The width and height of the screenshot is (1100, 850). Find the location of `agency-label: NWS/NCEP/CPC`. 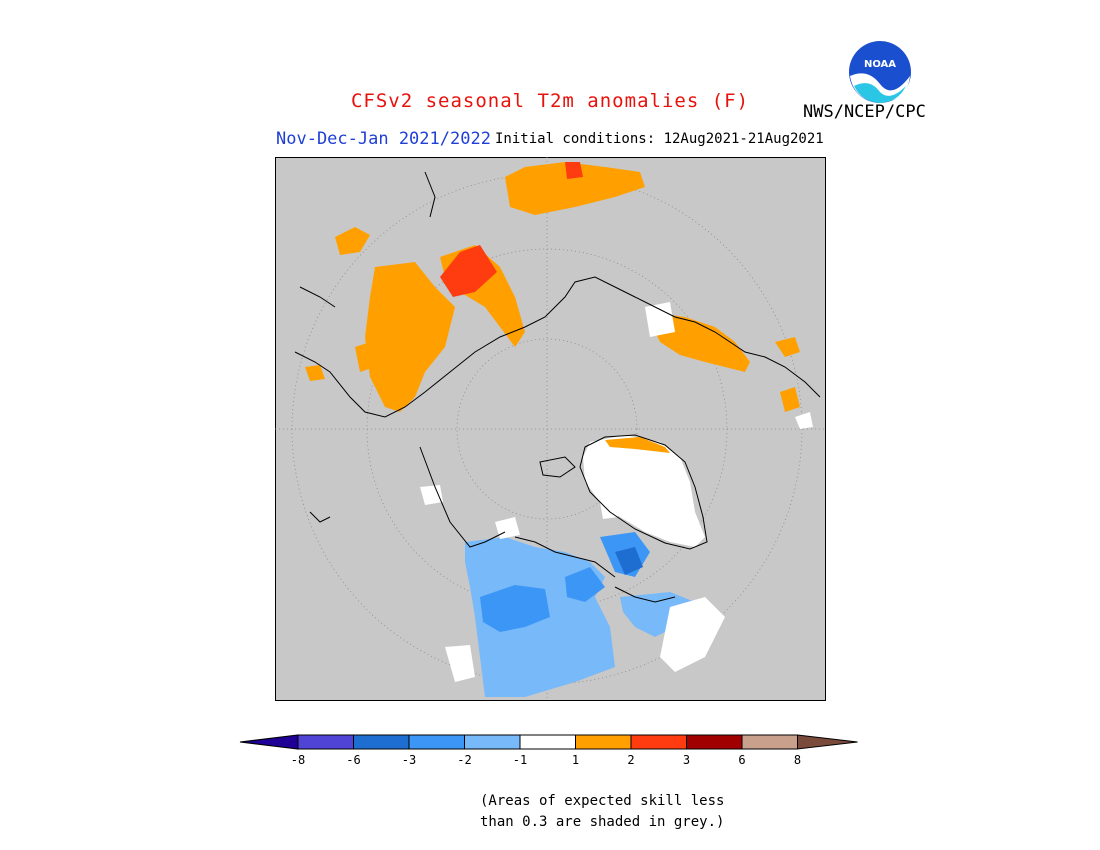

agency-label: NWS/NCEP/CPC is located at coordinates (864, 112).